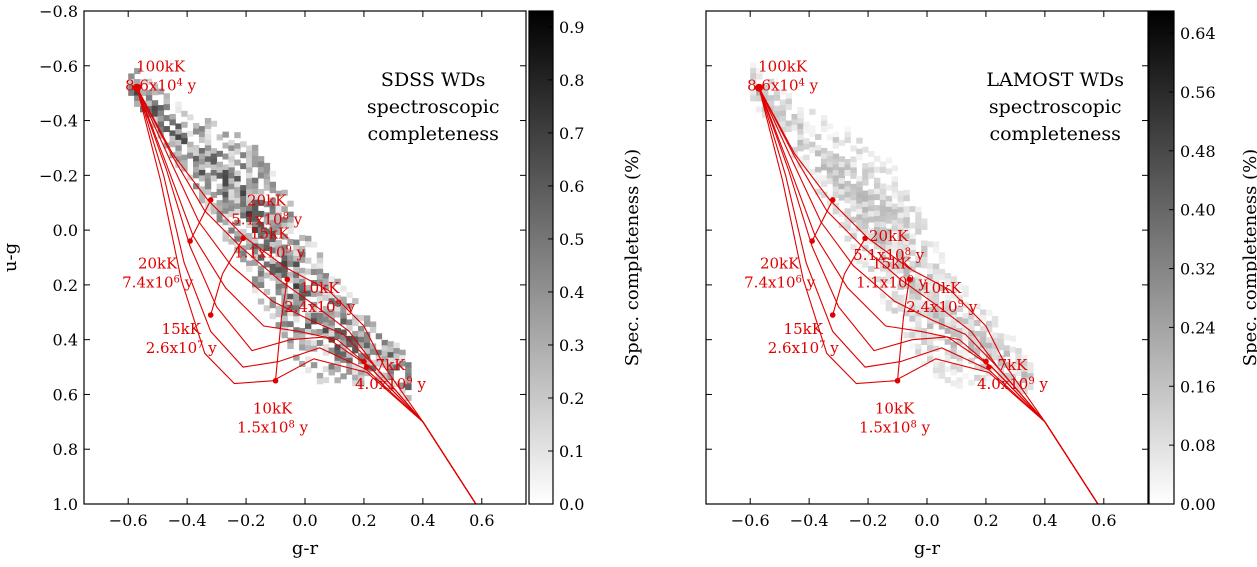 The width and height of the screenshot is (1257, 567). What do you see at coordinates (161, 66) in the screenshot?
I see `track-annotation: 100kK` at bounding box center [161, 66].